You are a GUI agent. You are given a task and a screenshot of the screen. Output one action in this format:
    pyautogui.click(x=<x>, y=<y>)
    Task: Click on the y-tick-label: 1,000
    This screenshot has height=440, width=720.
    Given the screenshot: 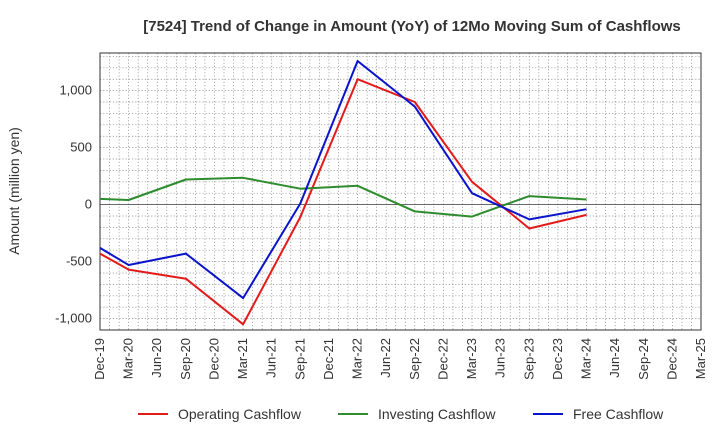 What is the action you would take?
    pyautogui.click(x=75, y=90)
    